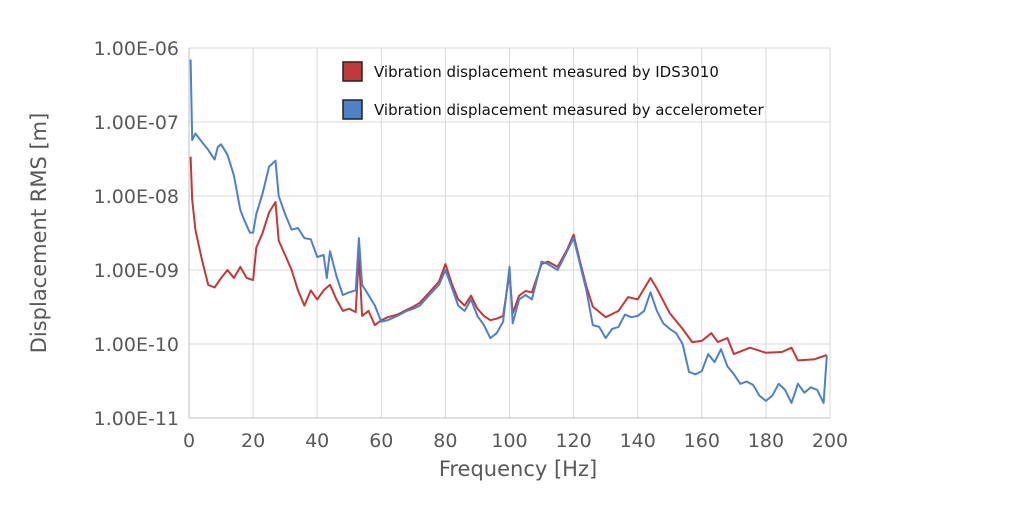  What do you see at coordinates (136, 49) in the screenshot?
I see `y-tick-label: 1.00E-06` at bounding box center [136, 49].